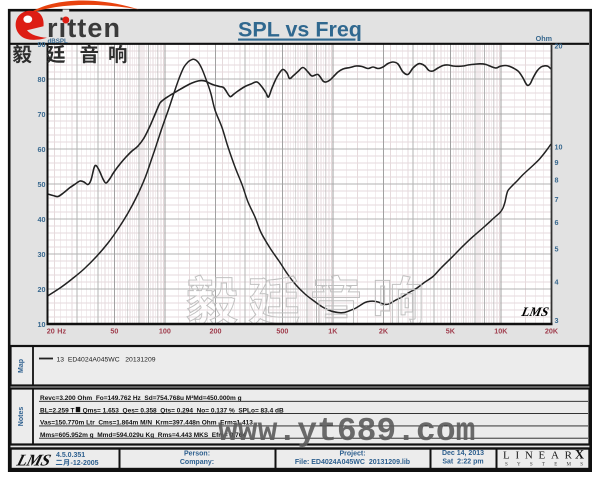  Describe the element at coordinates (544, 464) in the screenshot. I see `svg-text: SYSTEMS` at that location.